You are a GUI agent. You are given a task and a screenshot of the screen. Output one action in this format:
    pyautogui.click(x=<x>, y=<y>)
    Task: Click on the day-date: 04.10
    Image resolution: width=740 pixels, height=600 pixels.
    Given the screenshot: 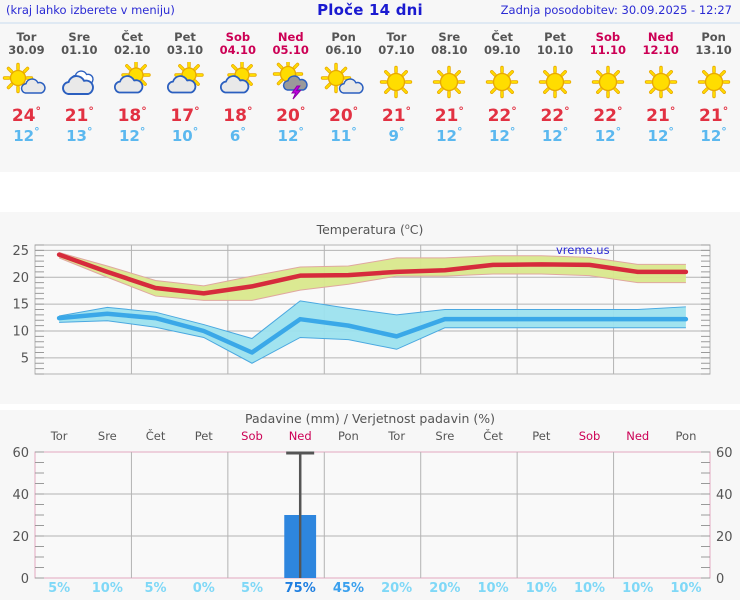 What is the action you would take?
    pyautogui.click(x=238, y=50)
    